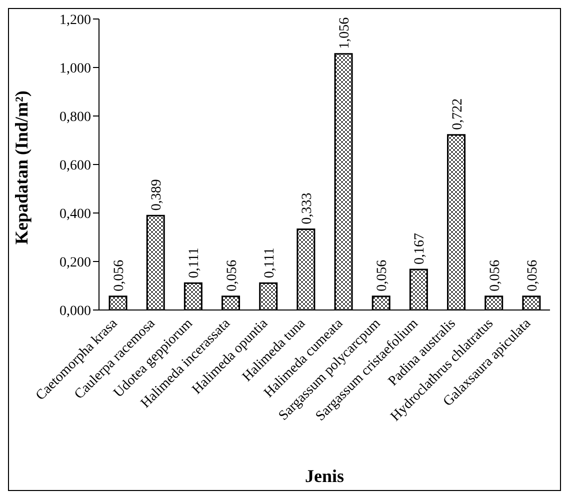  I want to click on data-label: 0,333, so click(307, 208).